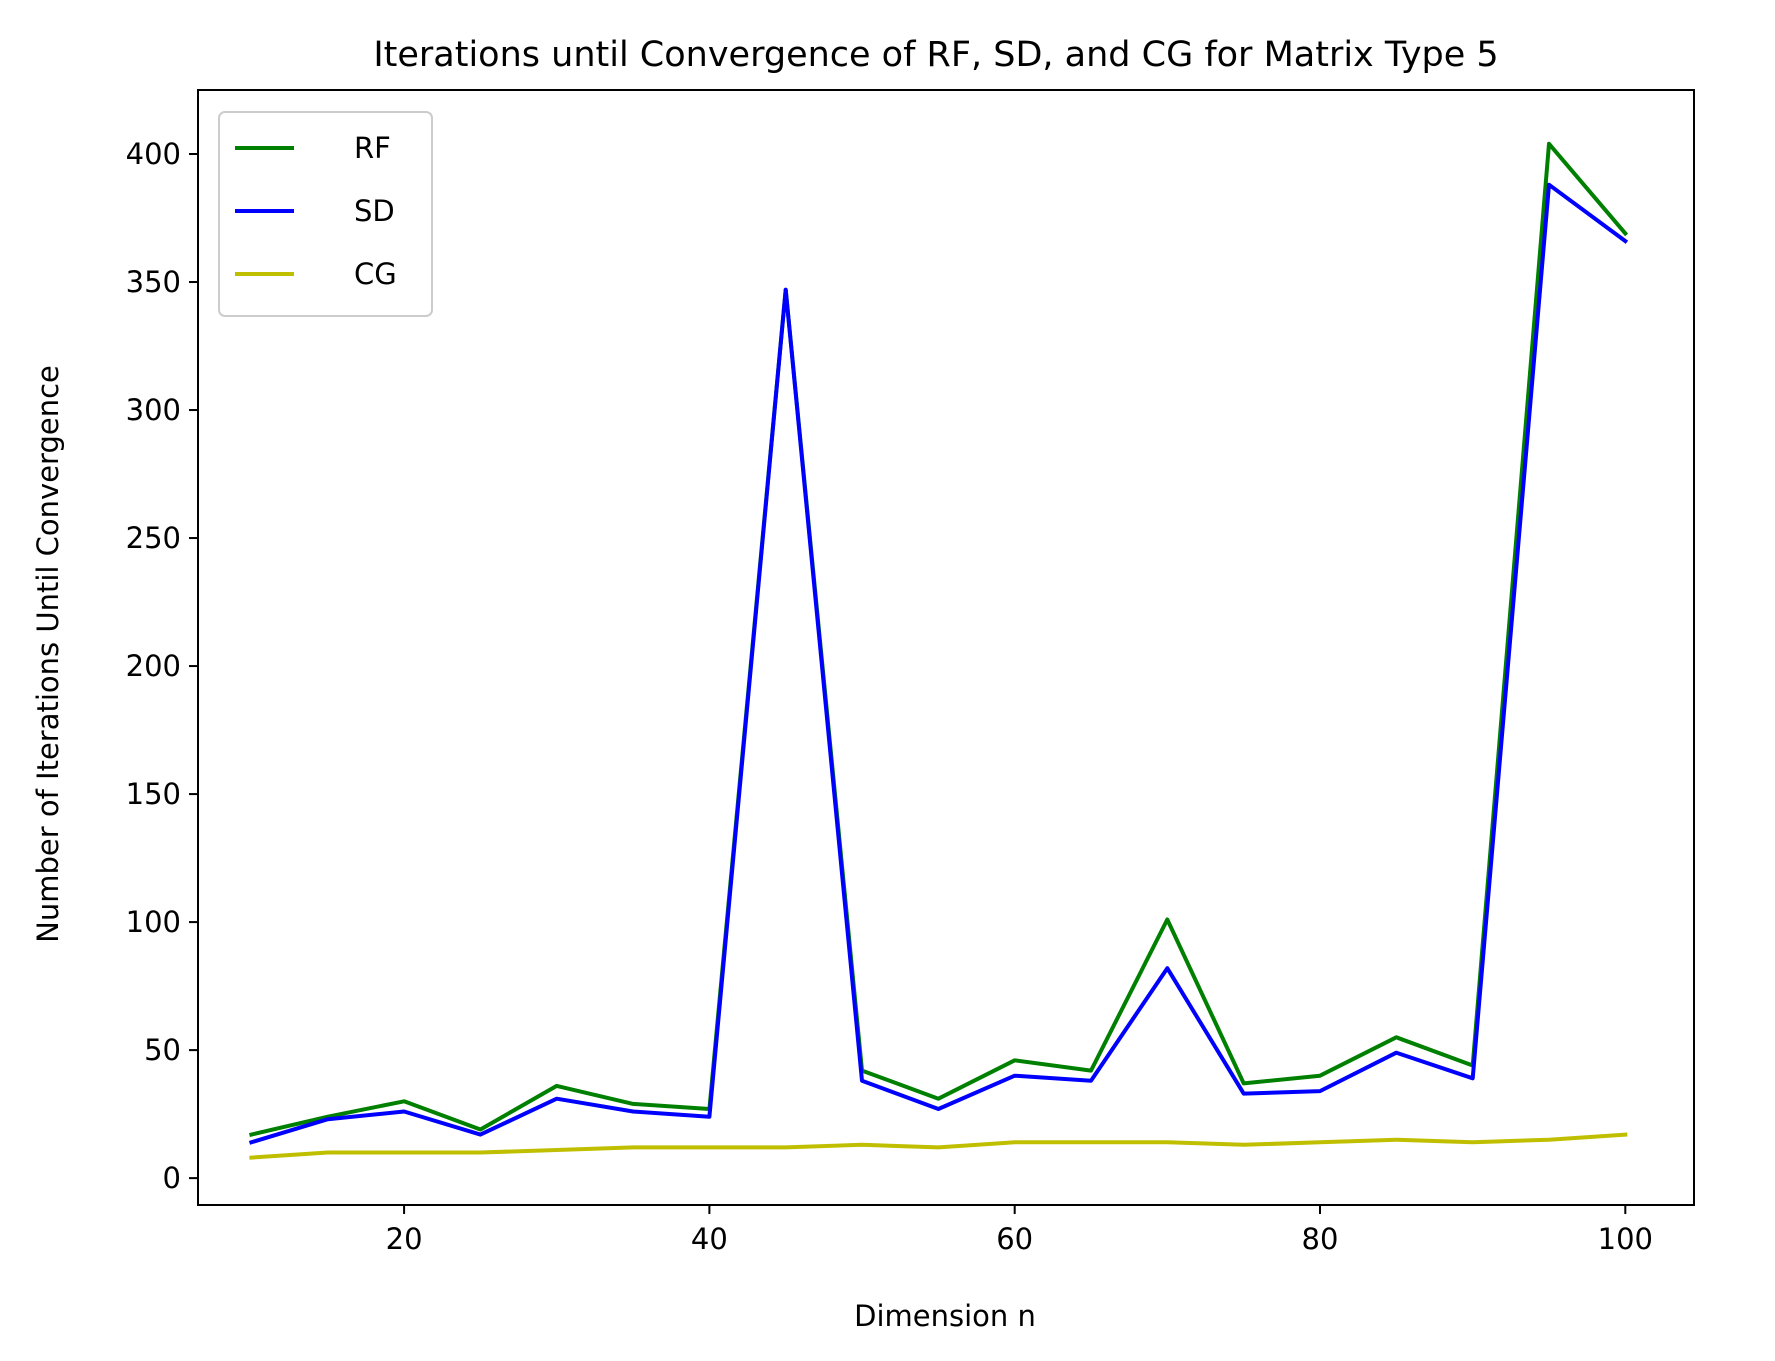 The width and height of the screenshot is (1775, 1361). What do you see at coordinates (48, 654) in the screenshot?
I see `y-axis-label: Number of Iterations Until Convergence` at bounding box center [48, 654].